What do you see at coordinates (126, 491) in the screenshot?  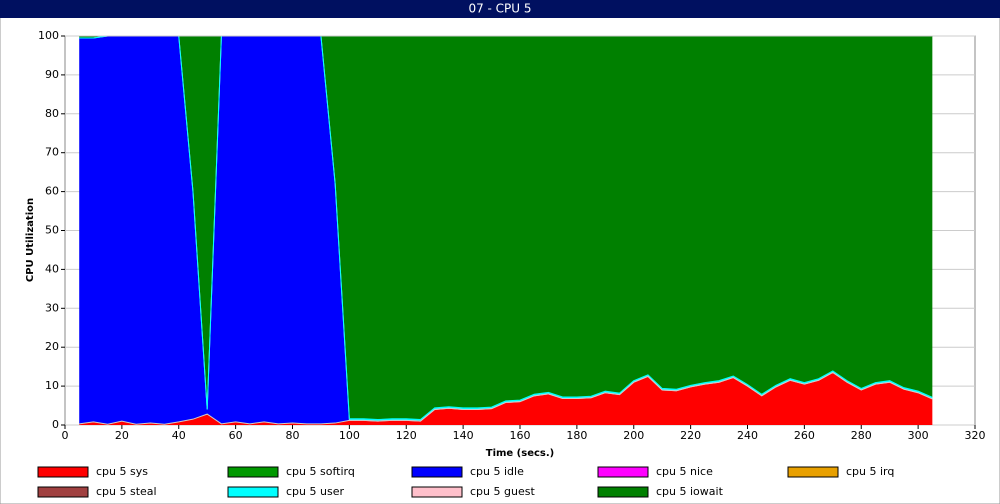 I see `legend-label: cpu 5 steal` at bounding box center [126, 491].